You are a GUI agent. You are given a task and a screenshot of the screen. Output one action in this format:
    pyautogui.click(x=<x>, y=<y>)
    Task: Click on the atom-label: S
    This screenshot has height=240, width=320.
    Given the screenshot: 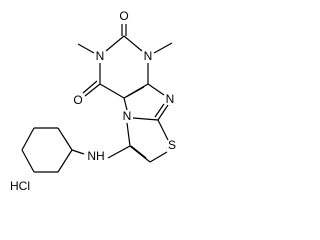 What is the action you would take?
    pyautogui.click(x=172, y=145)
    